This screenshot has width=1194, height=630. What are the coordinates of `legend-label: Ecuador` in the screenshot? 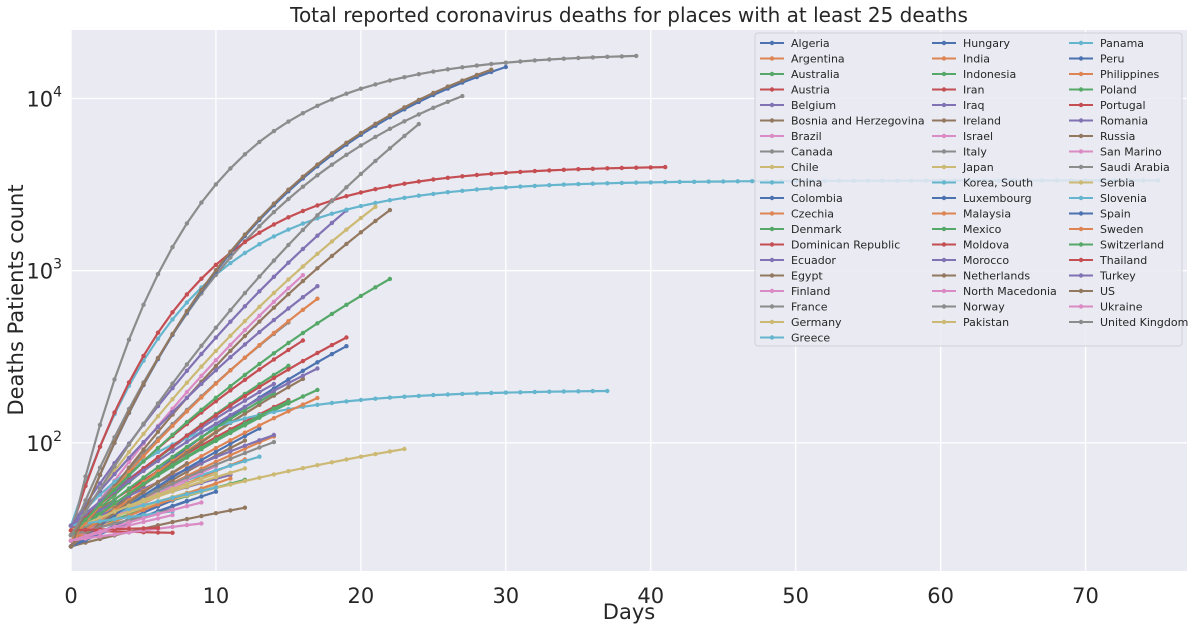 It's located at (813, 260).